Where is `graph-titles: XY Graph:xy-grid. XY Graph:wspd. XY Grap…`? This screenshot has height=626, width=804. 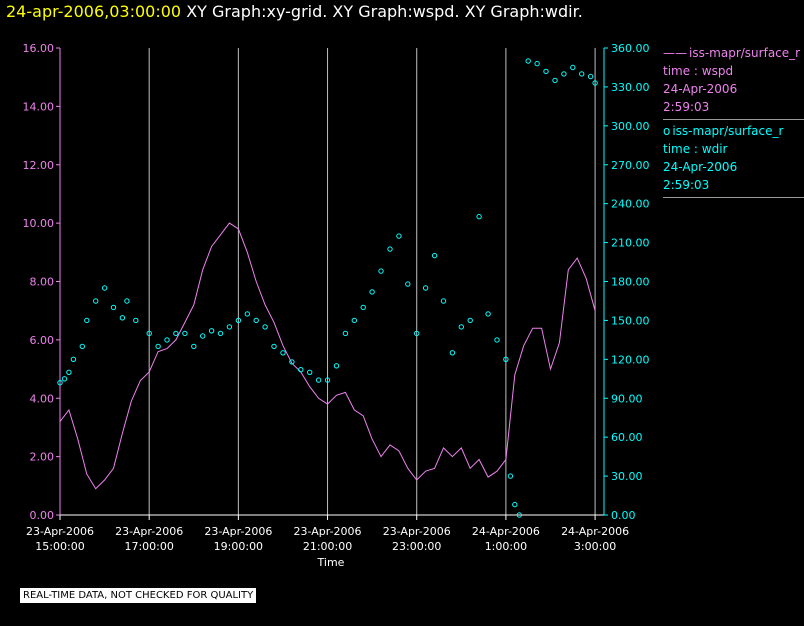 graph-titles: XY Graph:xy-grid. XY Graph:wspd. XY Grap… is located at coordinates (384, 11).